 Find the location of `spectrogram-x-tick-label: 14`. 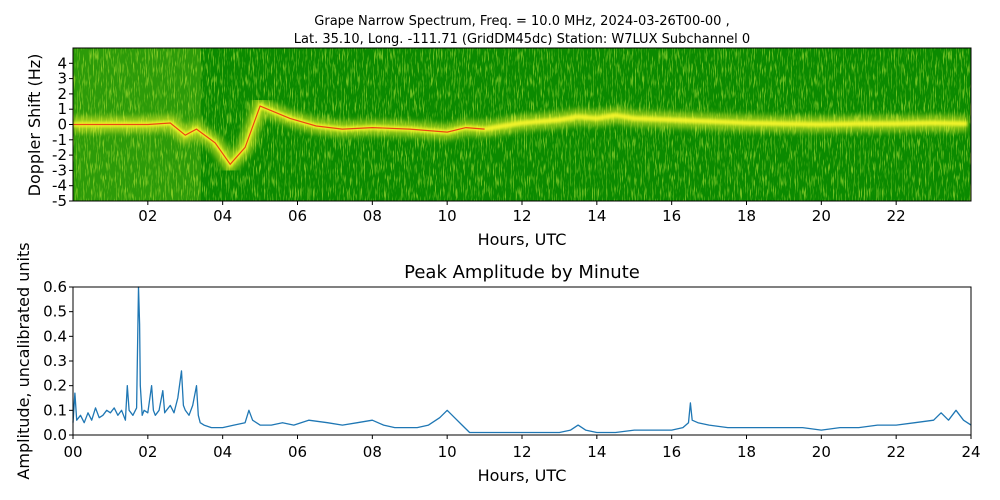

spectrogram-x-tick-label: 14 is located at coordinates (596, 216).